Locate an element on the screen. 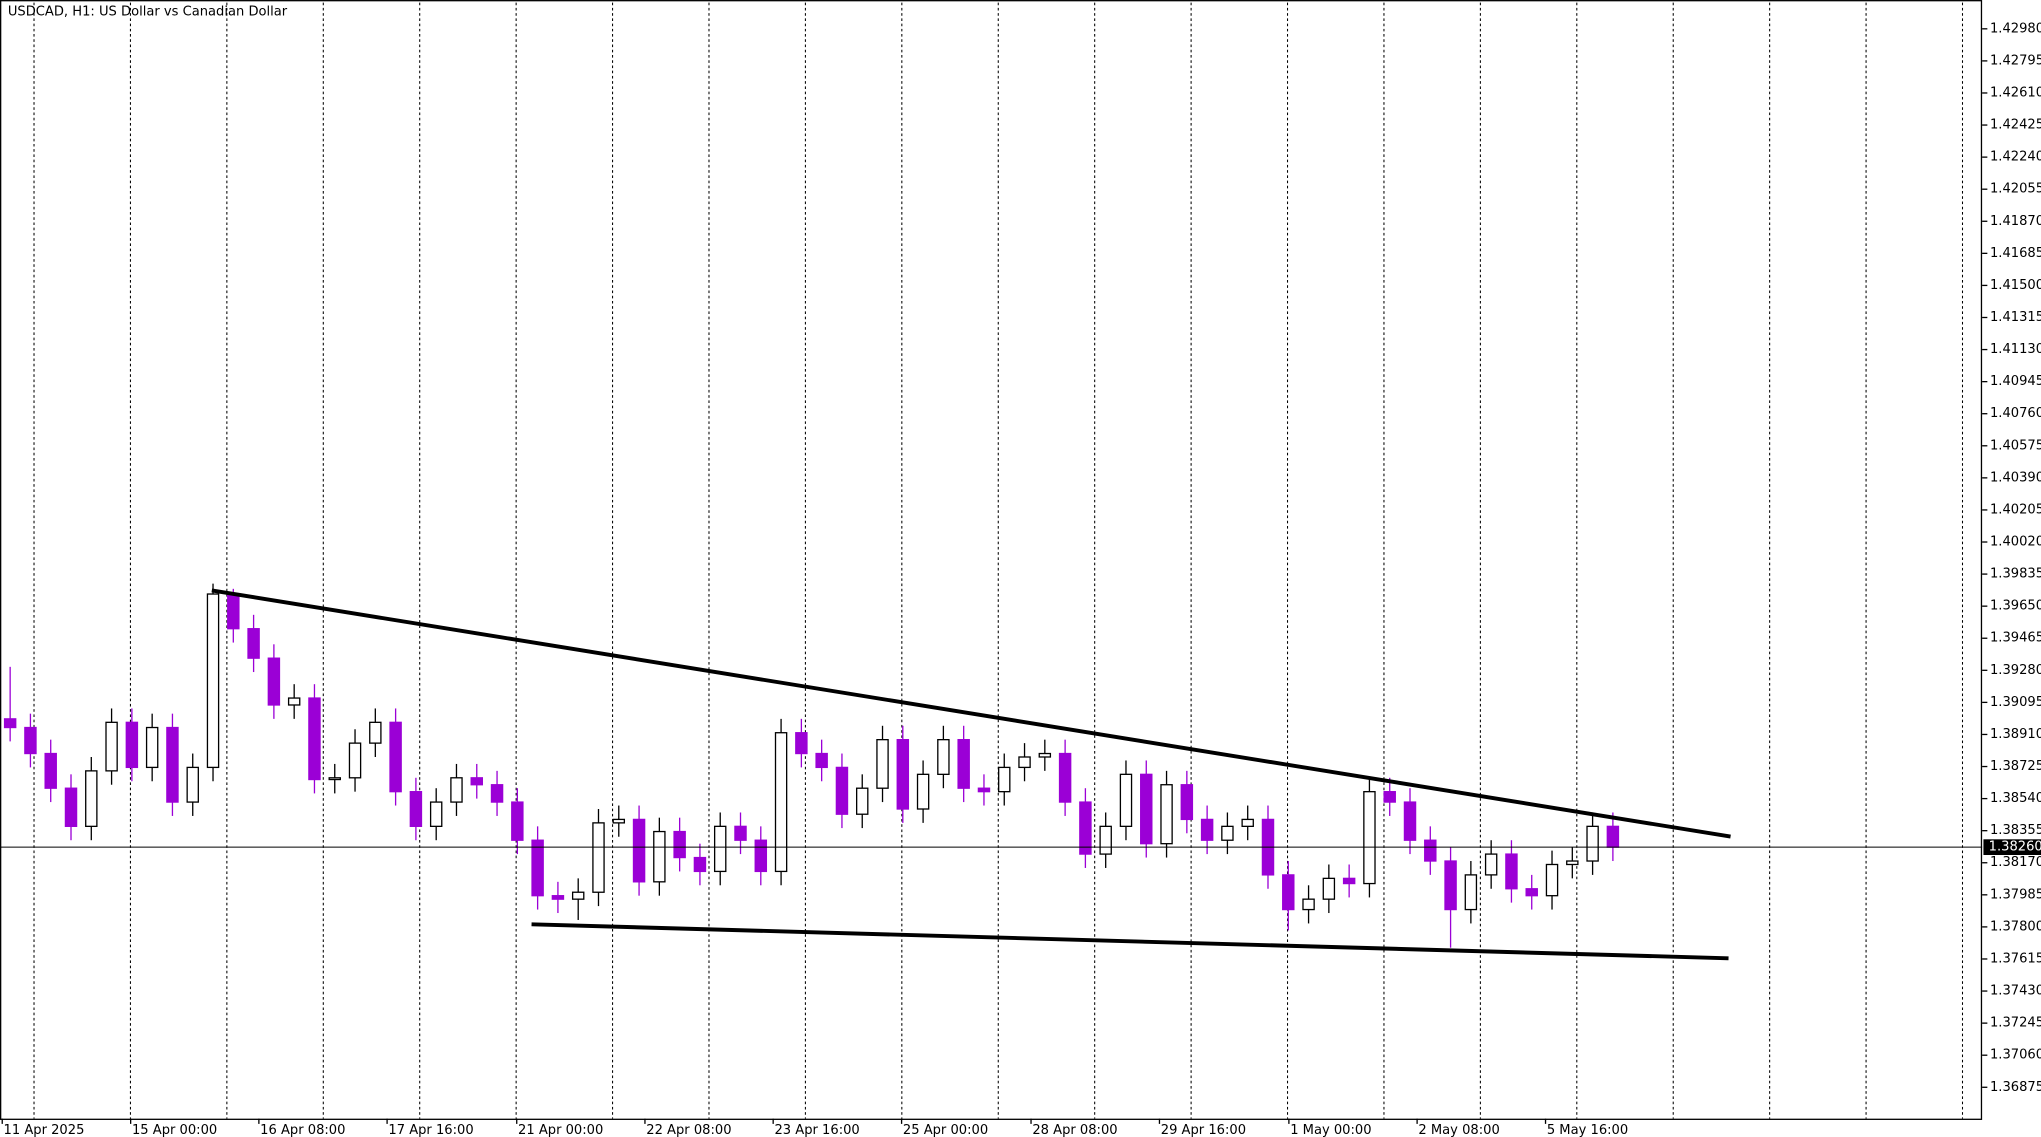 The image size is (2041, 1137). x-tick-label: 15 Apr 00:00 is located at coordinates (174, 1130).